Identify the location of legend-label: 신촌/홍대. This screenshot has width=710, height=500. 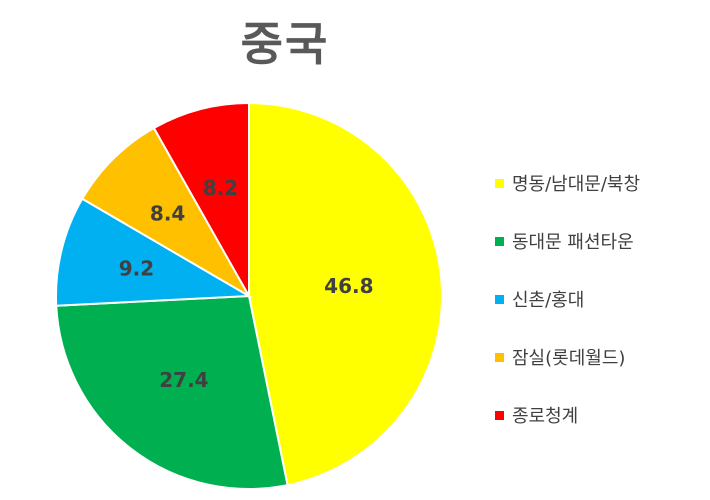
(548, 300).